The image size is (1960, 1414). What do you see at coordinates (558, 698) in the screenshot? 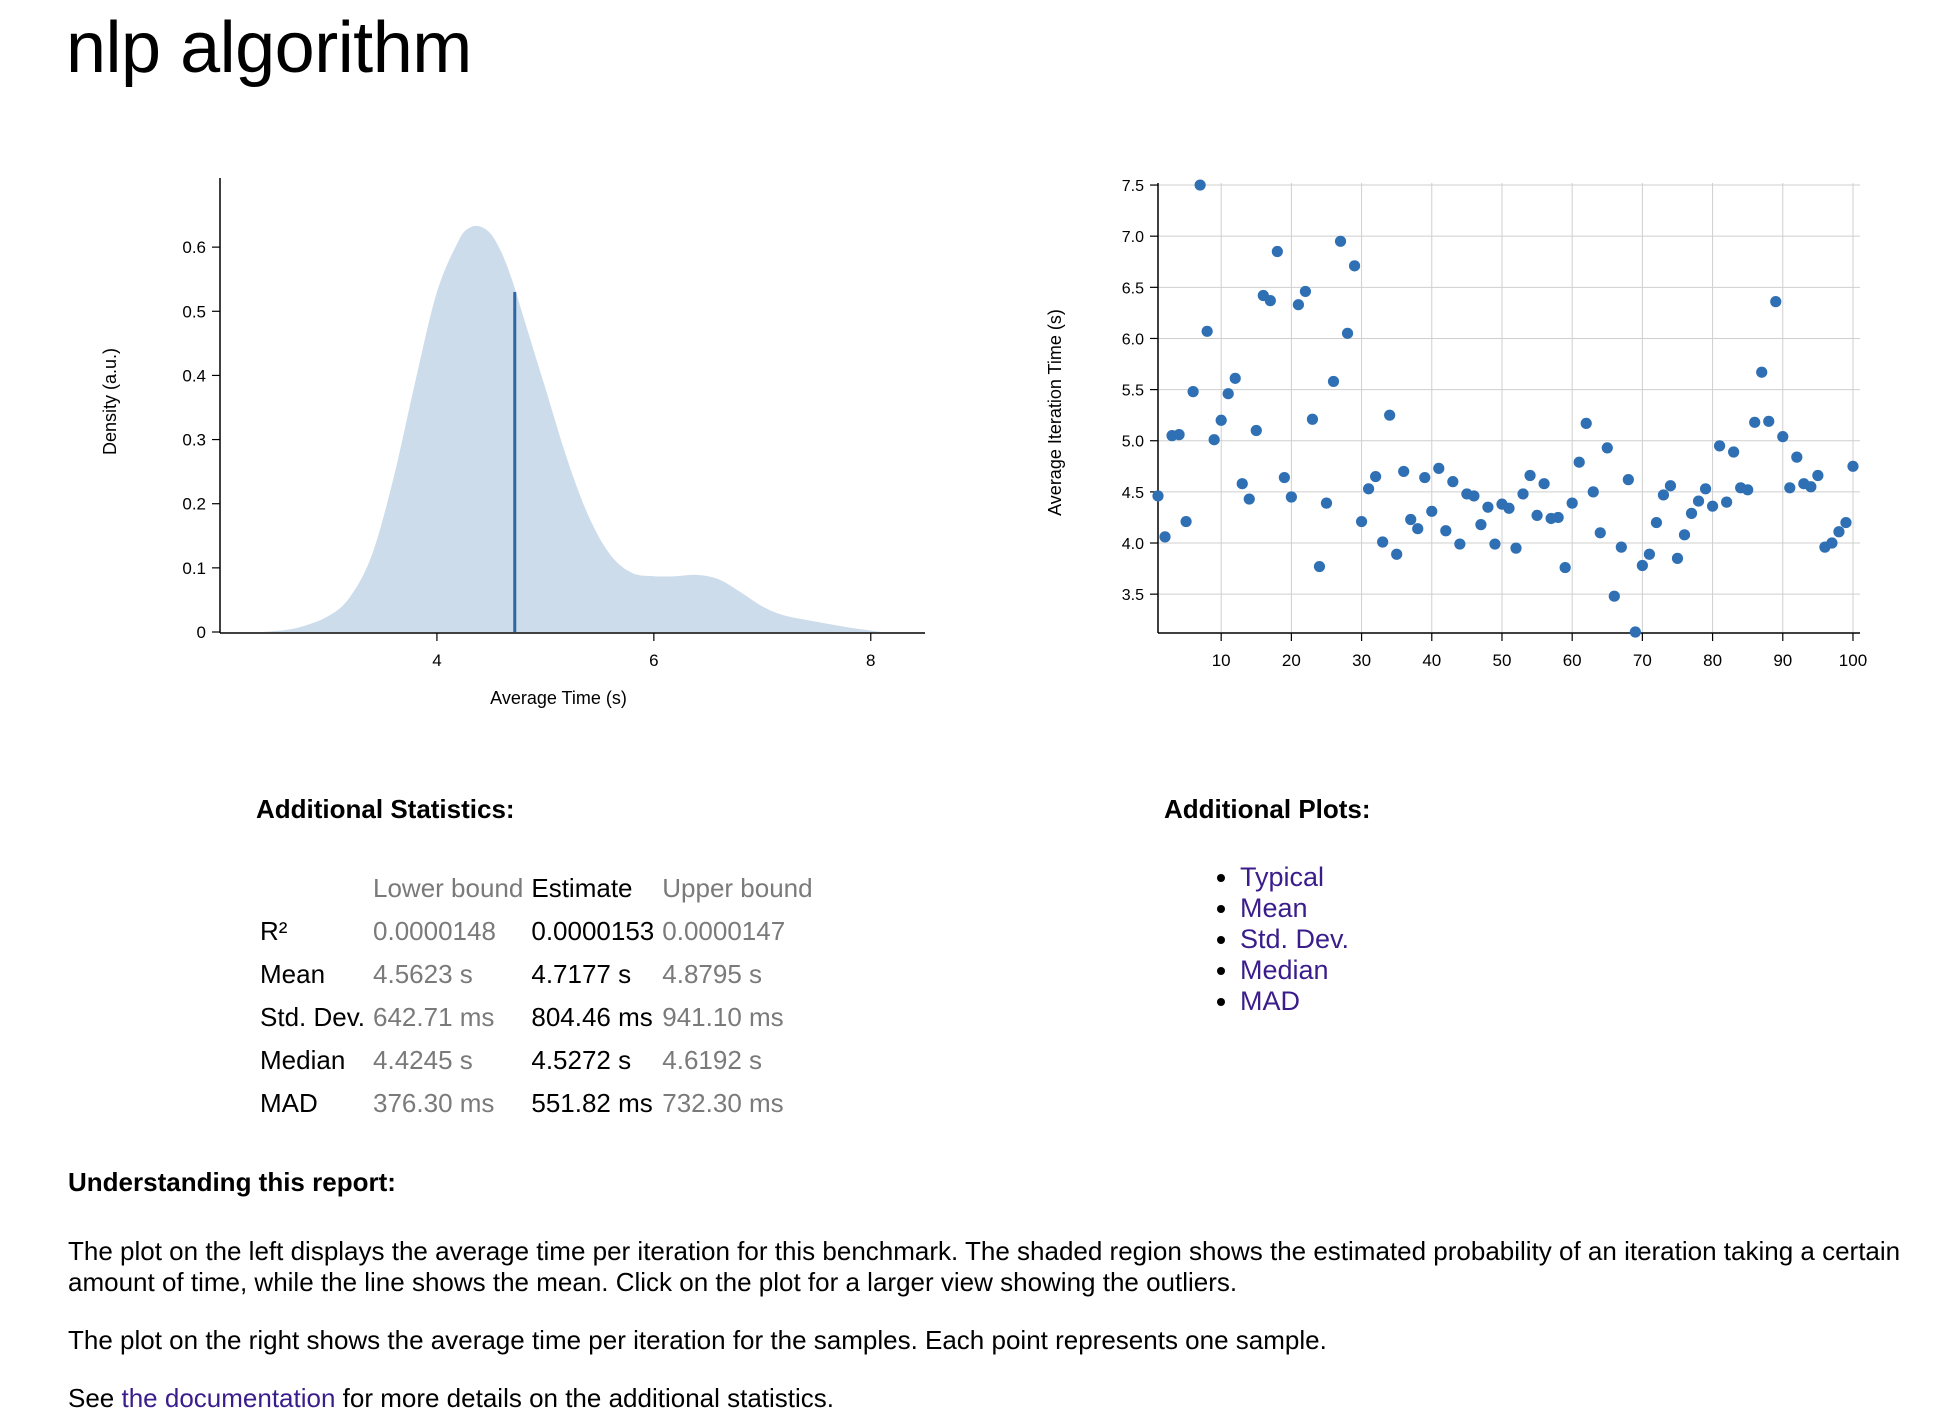
I see `x-axis-label: Average Time (s)` at bounding box center [558, 698].